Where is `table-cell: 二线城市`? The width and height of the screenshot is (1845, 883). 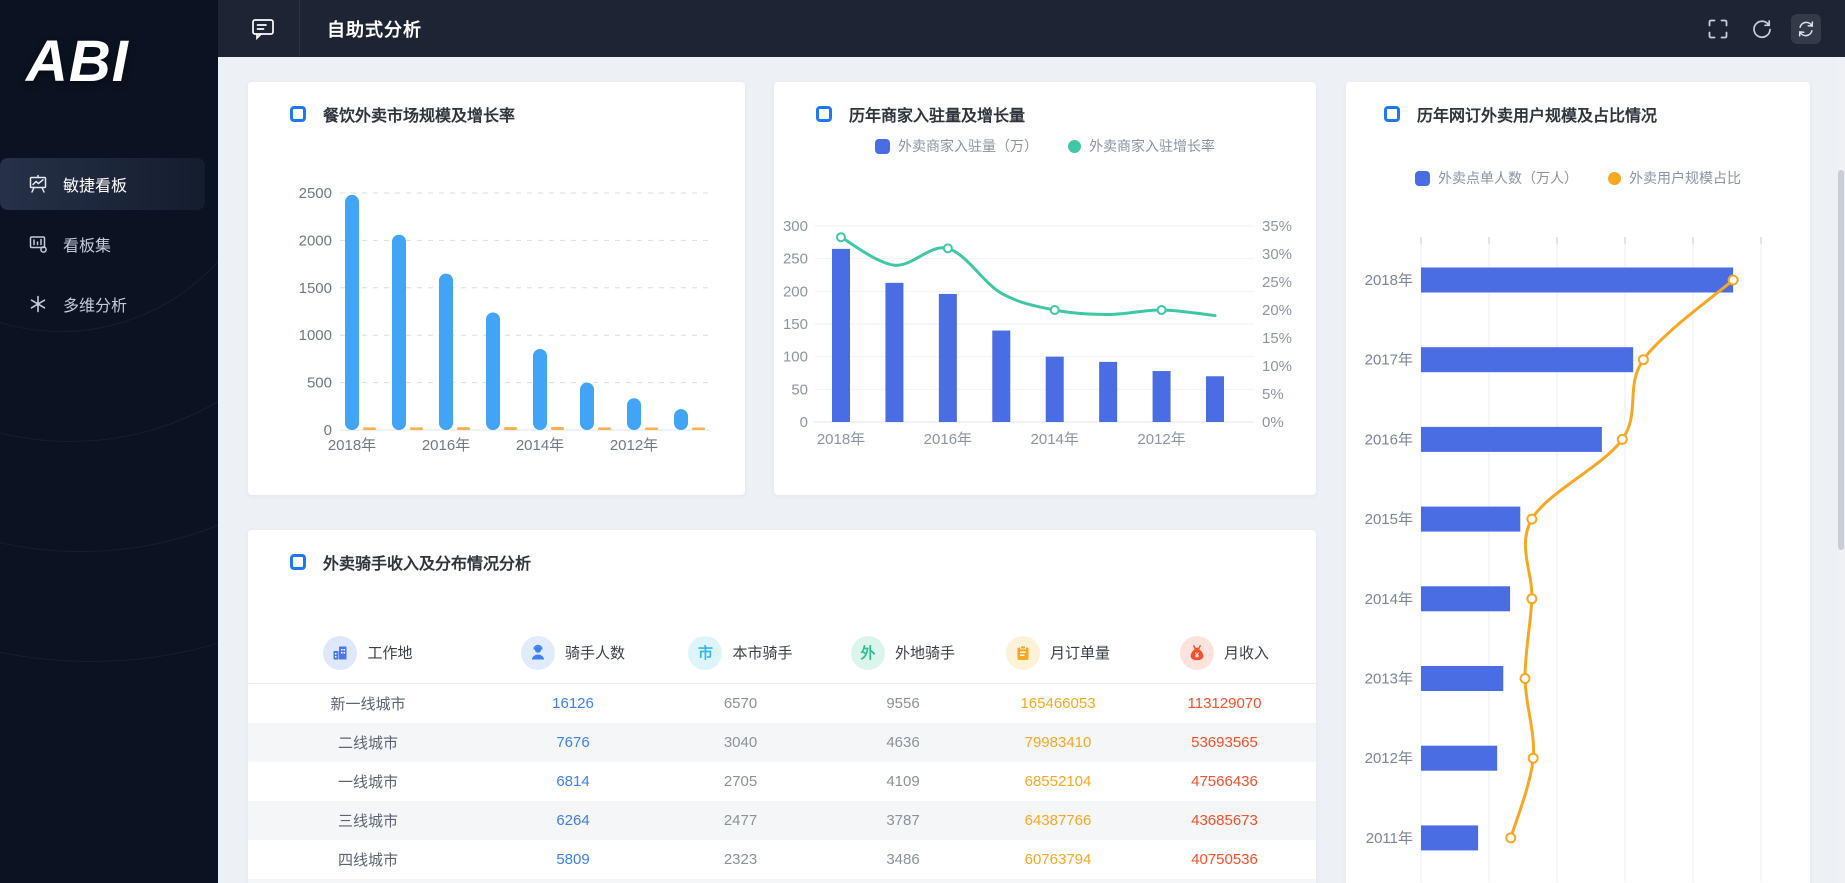
table-cell: 二线城市 is located at coordinates (367, 743).